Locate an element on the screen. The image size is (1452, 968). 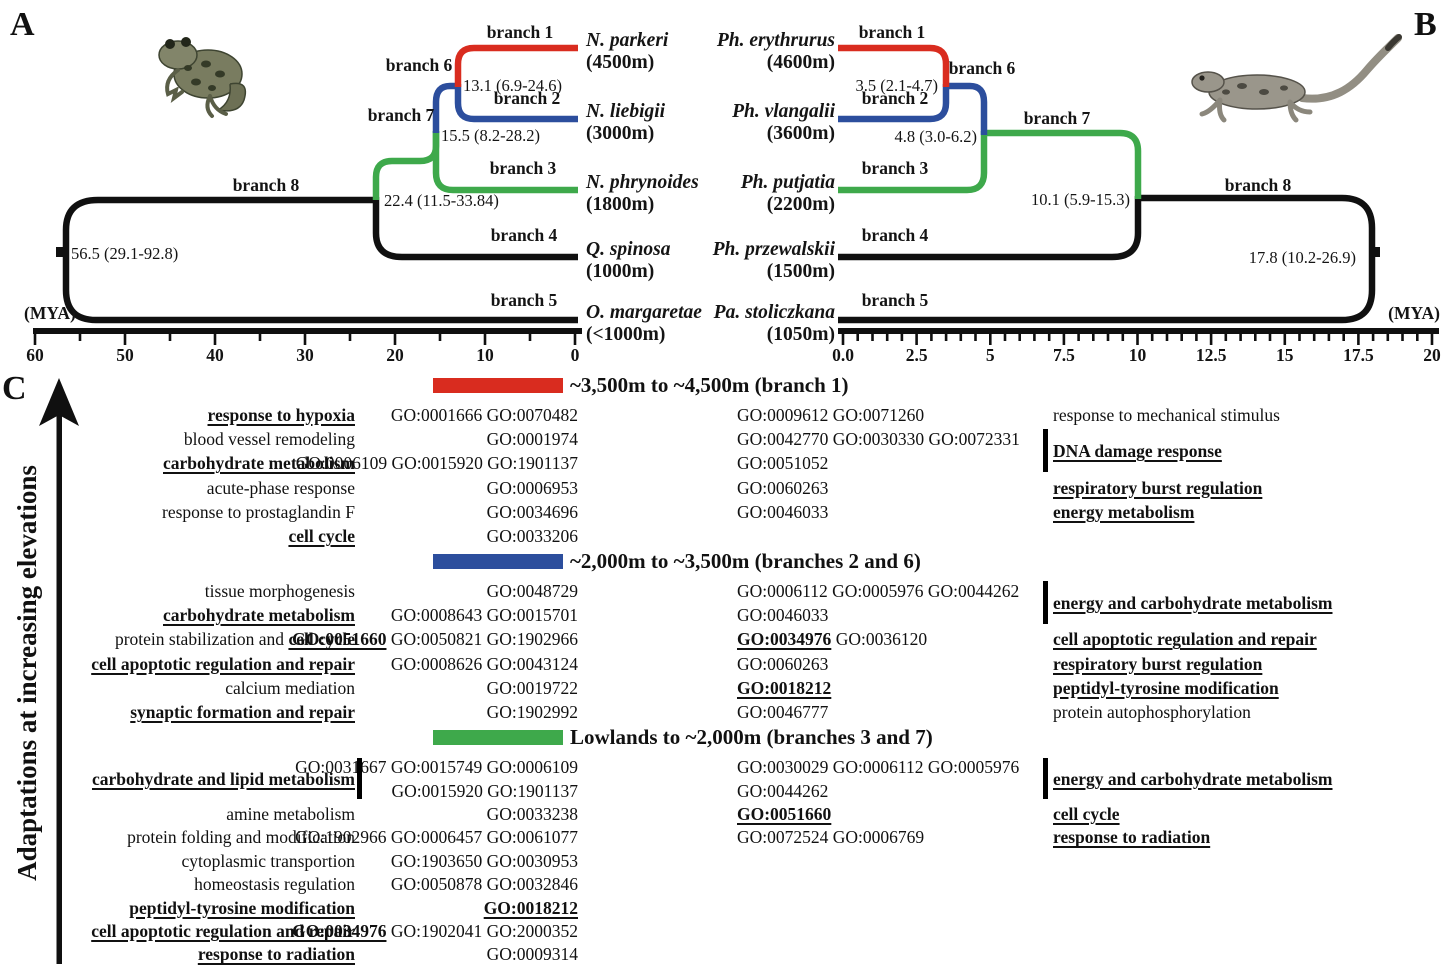
go-ids-left: GO:1902992 is located at coordinates (470, 713).